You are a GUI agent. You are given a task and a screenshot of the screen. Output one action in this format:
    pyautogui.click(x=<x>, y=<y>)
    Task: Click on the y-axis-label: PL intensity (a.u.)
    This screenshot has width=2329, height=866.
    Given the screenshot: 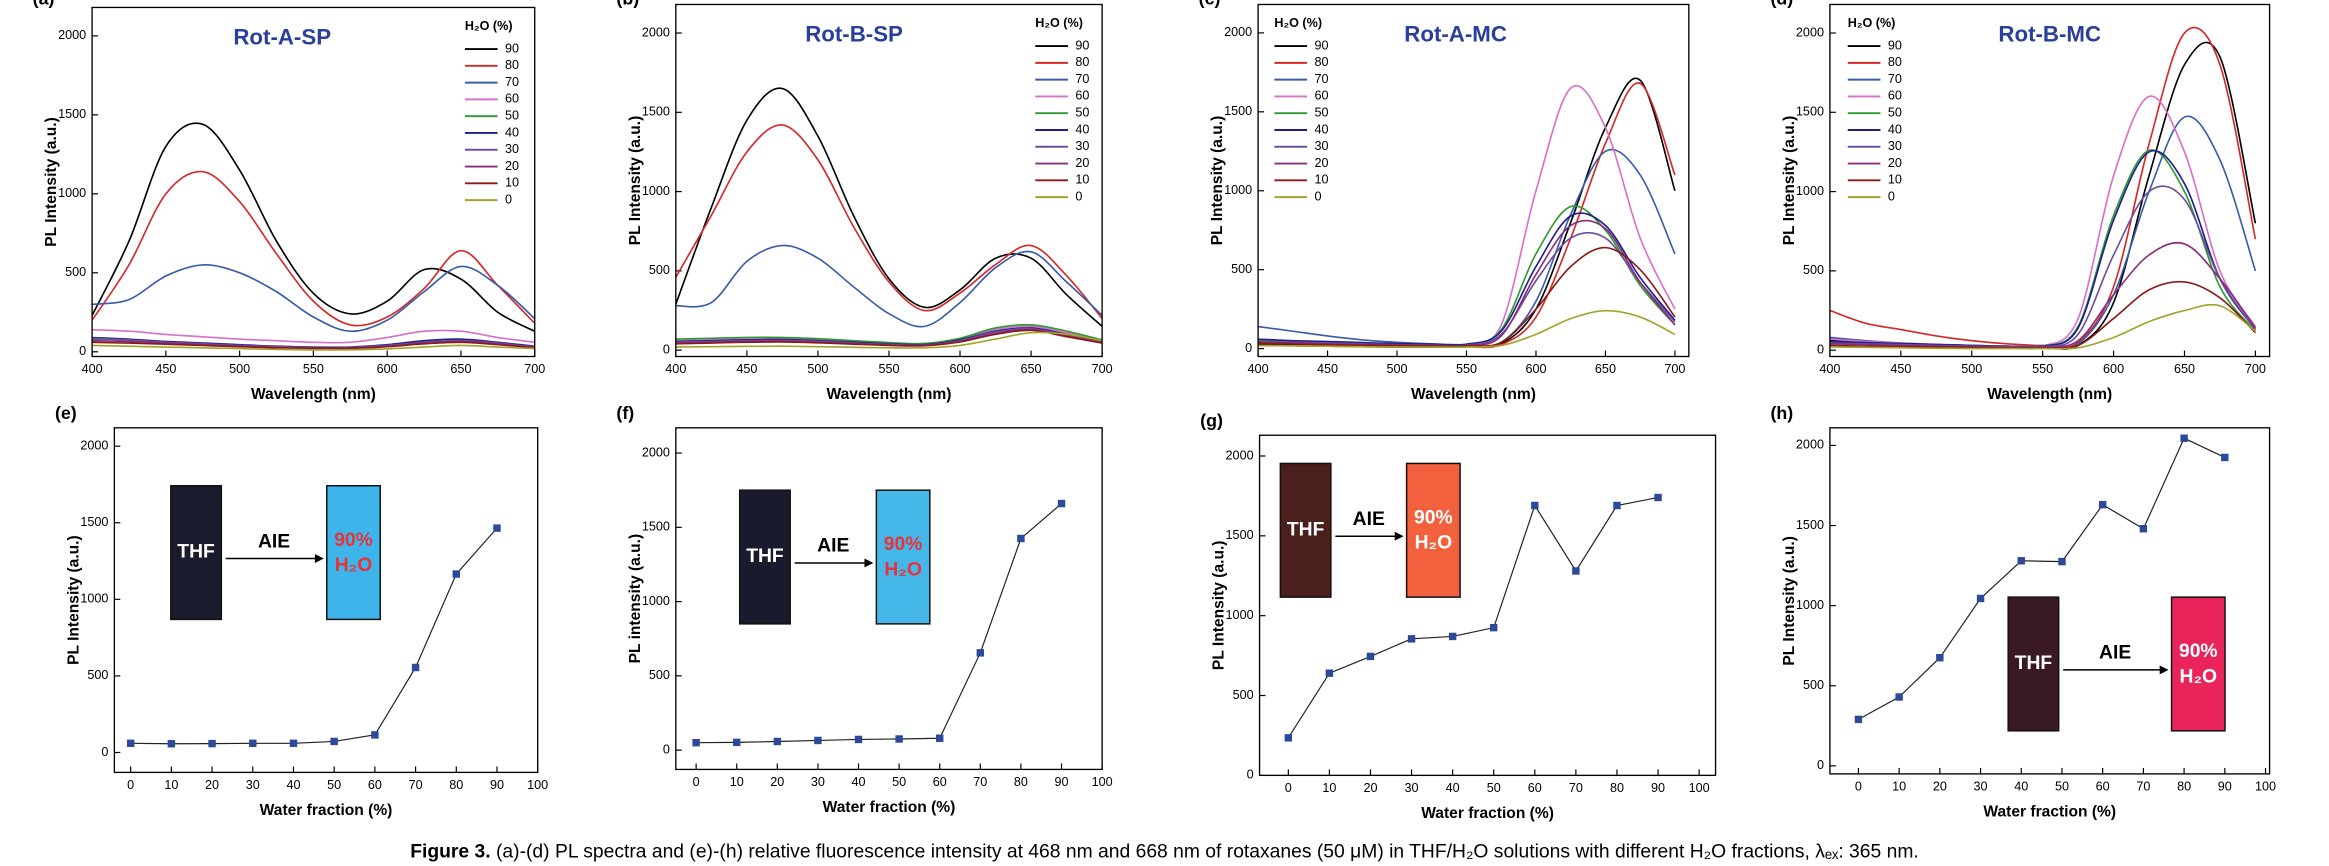 What is the action you would take?
    pyautogui.click(x=635, y=599)
    